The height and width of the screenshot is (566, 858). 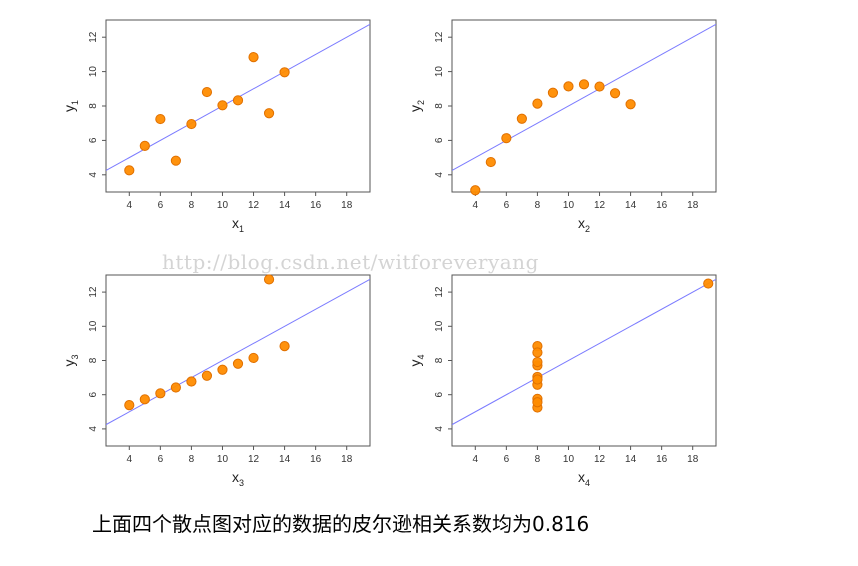 I want to click on scatter-panel-1: 4 6 8 10 12 14 16 18 4 6 8 10 12 x1 y1, so click(x=216, y=126).